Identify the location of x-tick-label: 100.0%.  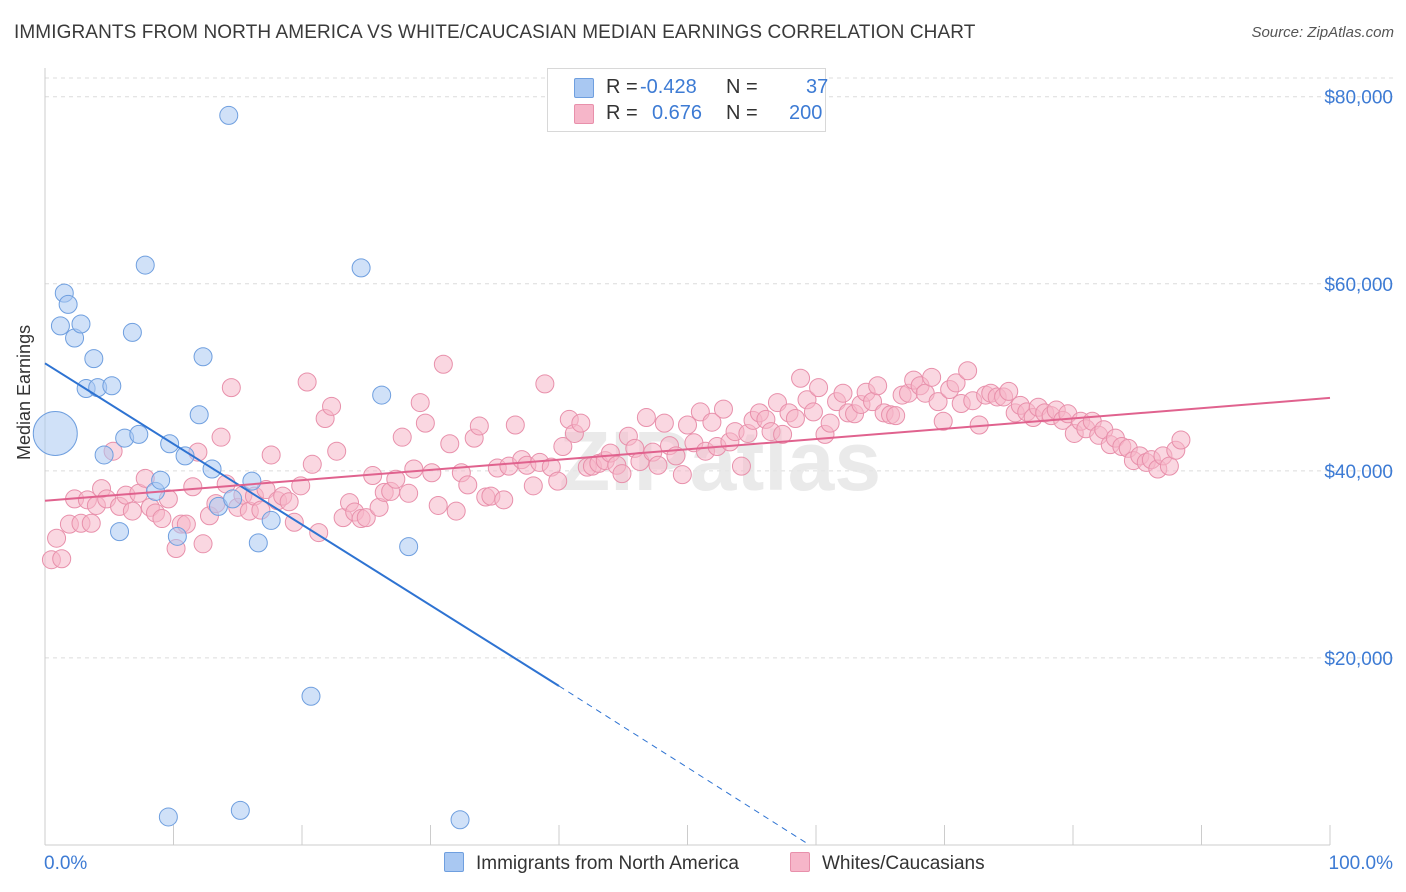
(1361, 863).